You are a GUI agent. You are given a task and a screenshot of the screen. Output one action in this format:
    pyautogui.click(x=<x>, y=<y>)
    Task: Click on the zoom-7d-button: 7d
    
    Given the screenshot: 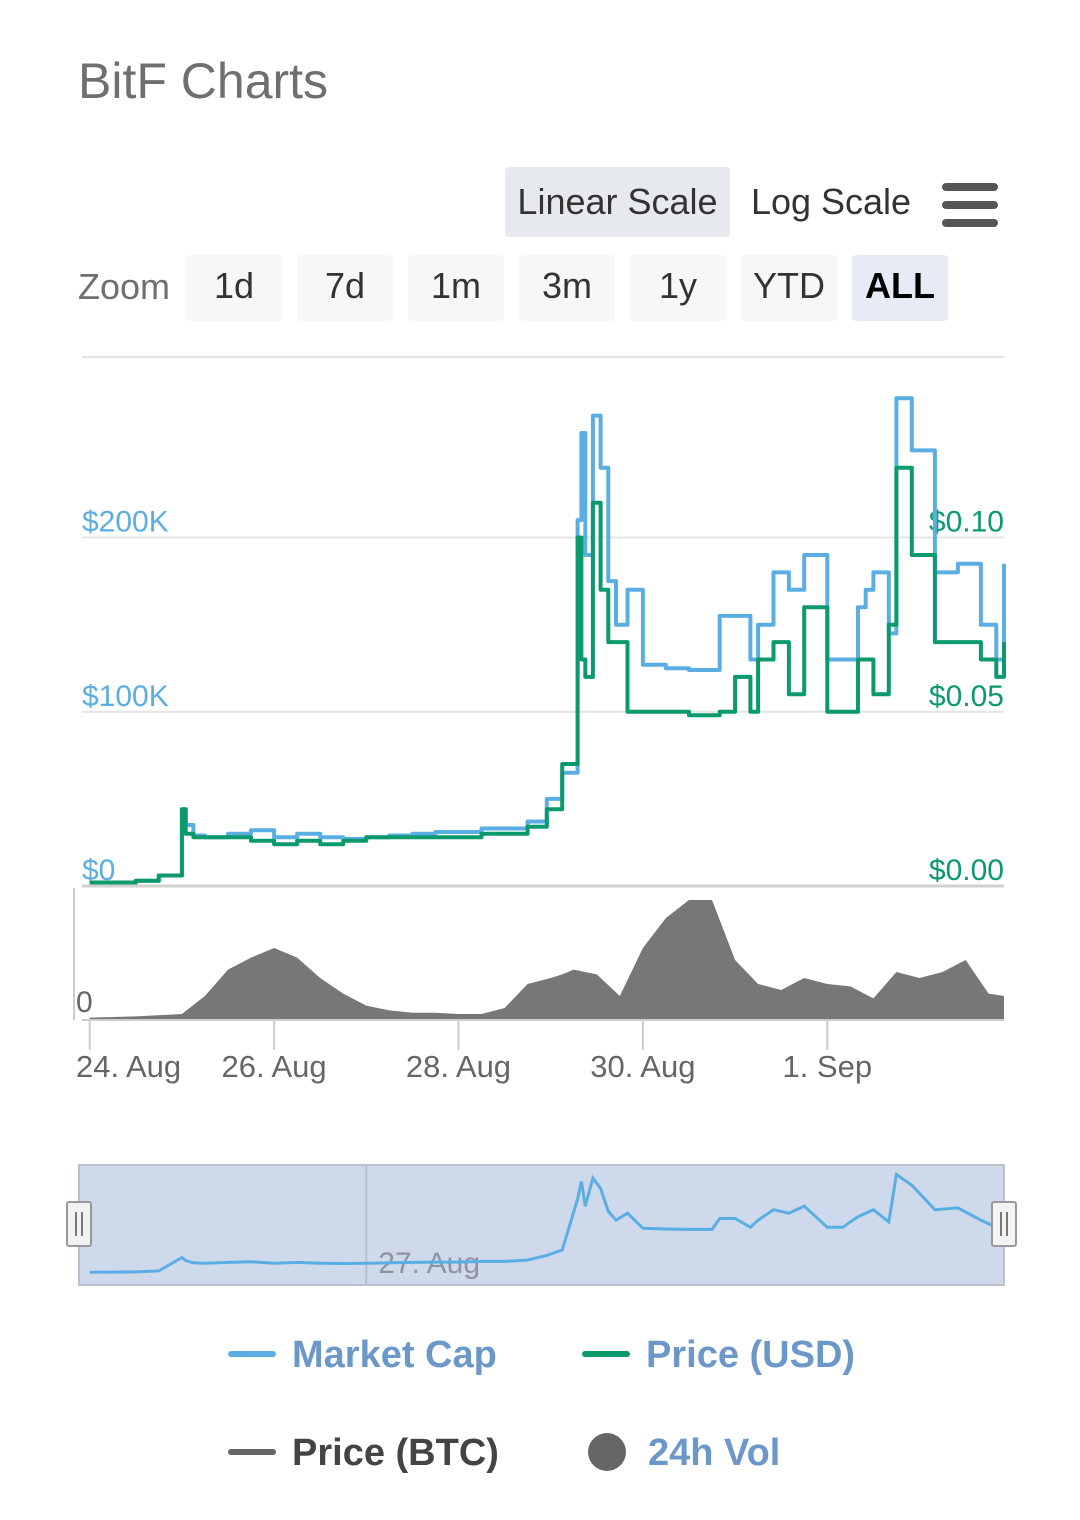 What is the action you would take?
    pyautogui.click(x=345, y=288)
    